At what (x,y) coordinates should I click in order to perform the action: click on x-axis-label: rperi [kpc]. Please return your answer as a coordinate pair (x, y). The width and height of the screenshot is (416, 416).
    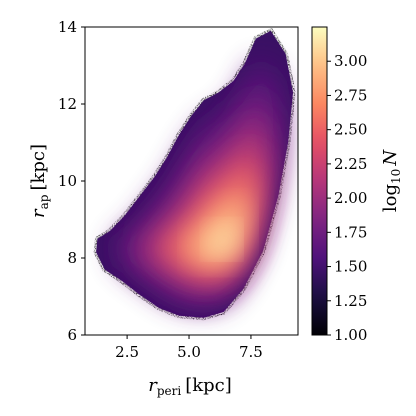
    Looking at the image, I should click on (190, 386).